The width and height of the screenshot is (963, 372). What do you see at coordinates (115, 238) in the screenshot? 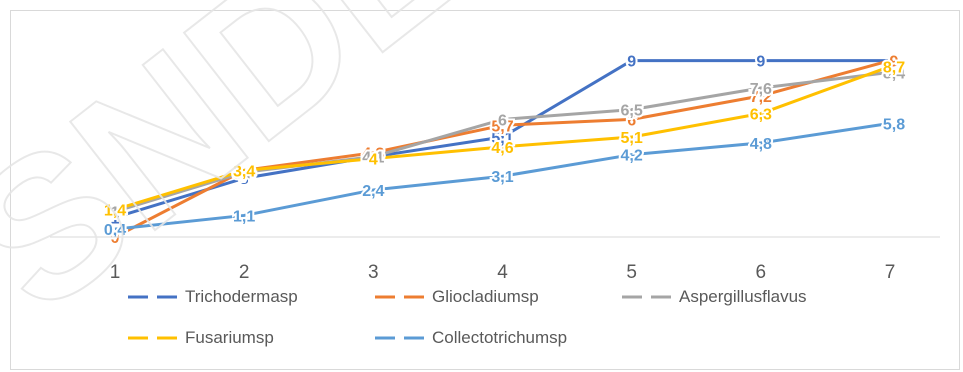
I see `data-label: 0` at bounding box center [115, 238].